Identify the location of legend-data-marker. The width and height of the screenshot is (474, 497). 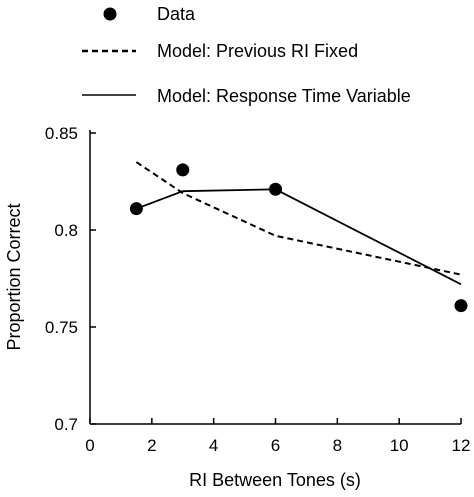
(110, 14).